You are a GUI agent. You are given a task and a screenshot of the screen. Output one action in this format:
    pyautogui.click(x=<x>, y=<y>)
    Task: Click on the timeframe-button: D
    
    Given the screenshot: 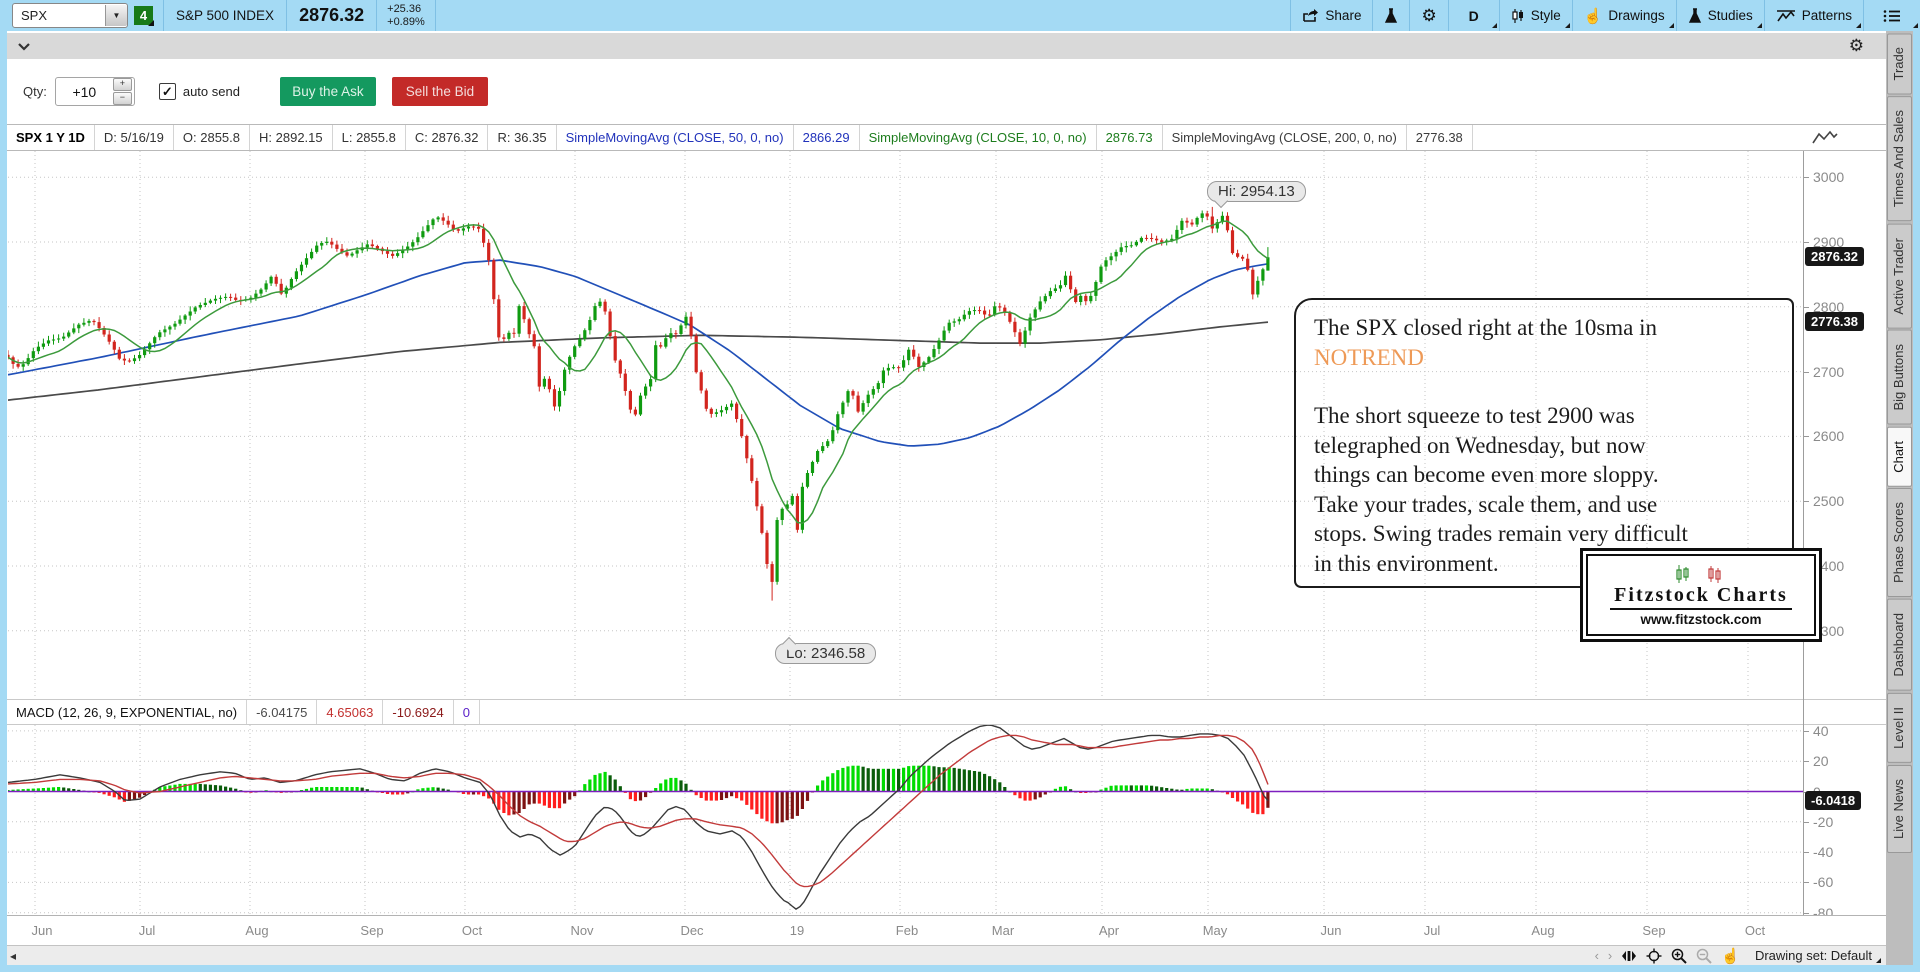 What is the action you would take?
    pyautogui.click(x=1474, y=15)
    